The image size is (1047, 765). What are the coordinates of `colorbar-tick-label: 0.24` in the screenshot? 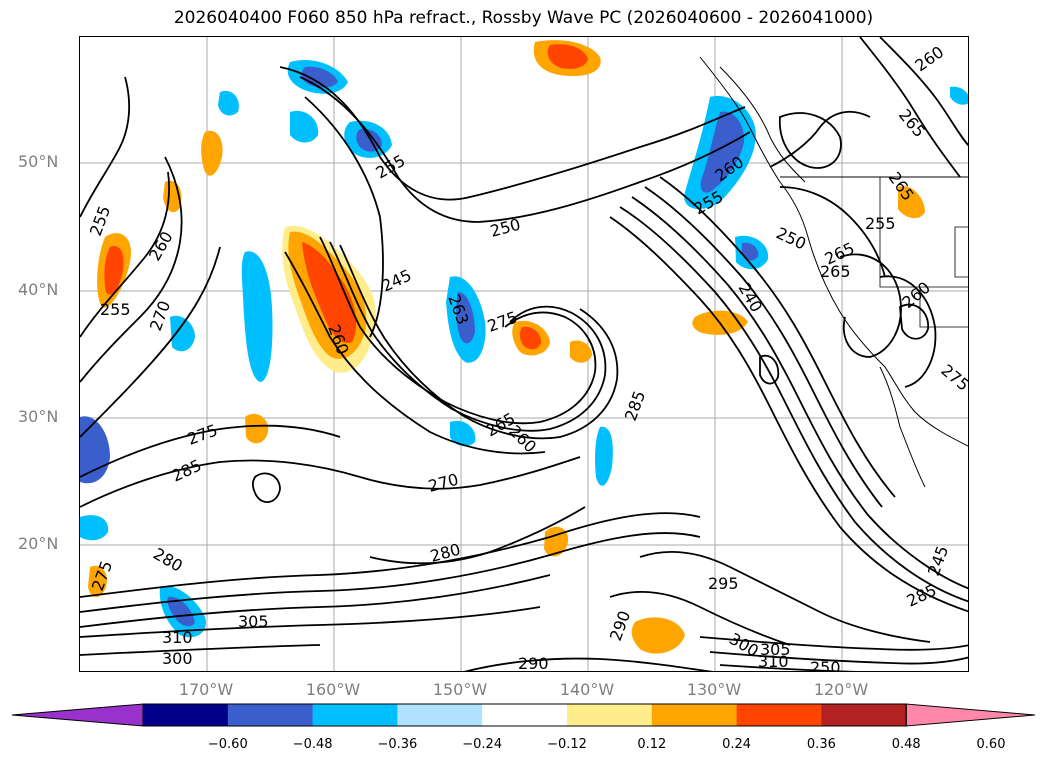 It's located at (737, 744).